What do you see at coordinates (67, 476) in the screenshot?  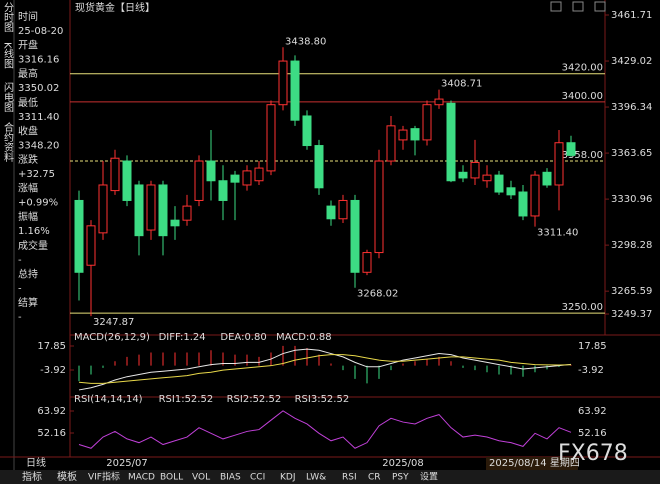 I see `tab: 模板` at bounding box center [67, 476].